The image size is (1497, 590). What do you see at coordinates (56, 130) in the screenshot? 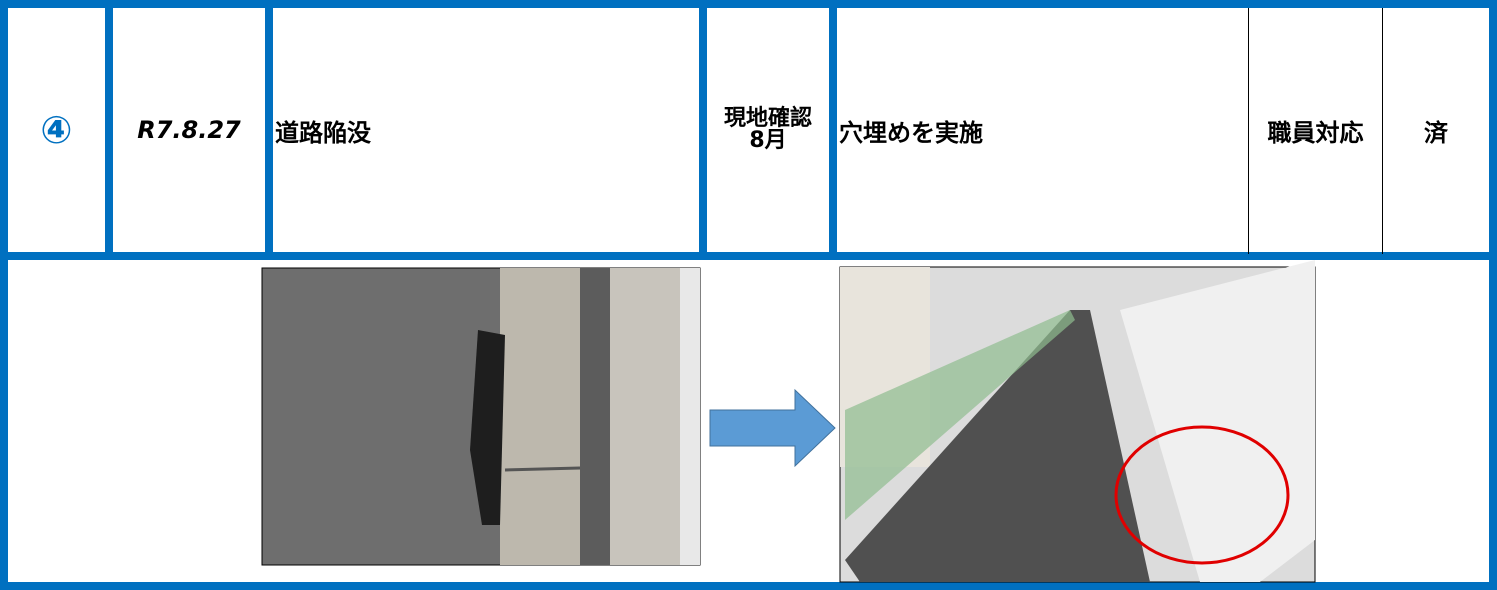
I see `item-number: ④` at bounding box center [56, 130].